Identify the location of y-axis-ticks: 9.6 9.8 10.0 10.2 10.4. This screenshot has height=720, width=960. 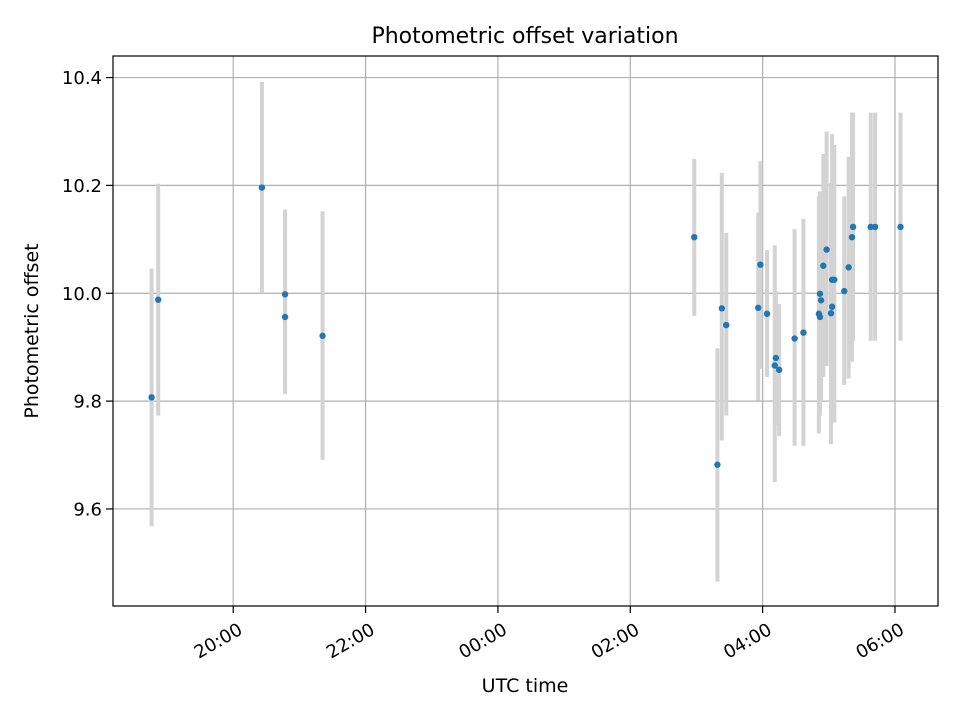
(87, 294).